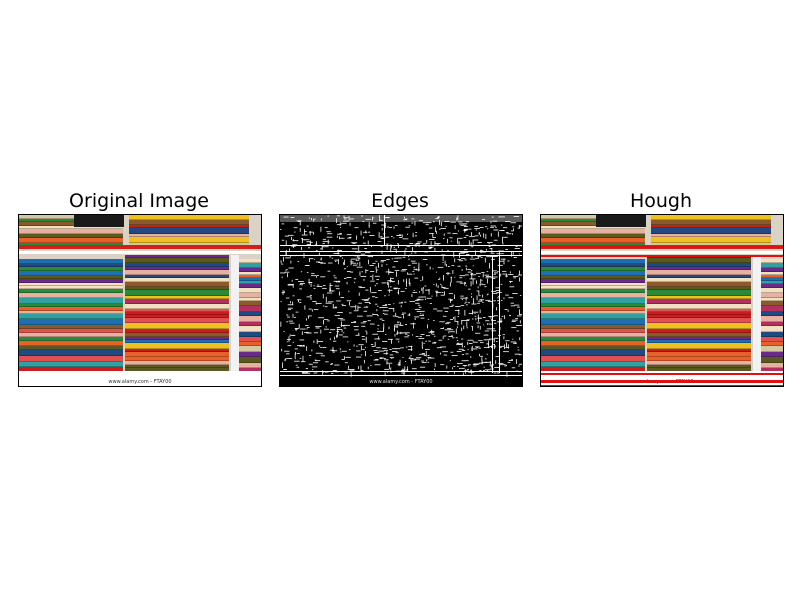  I want to click on panel-title-original: Original Image, so click(139, 201).